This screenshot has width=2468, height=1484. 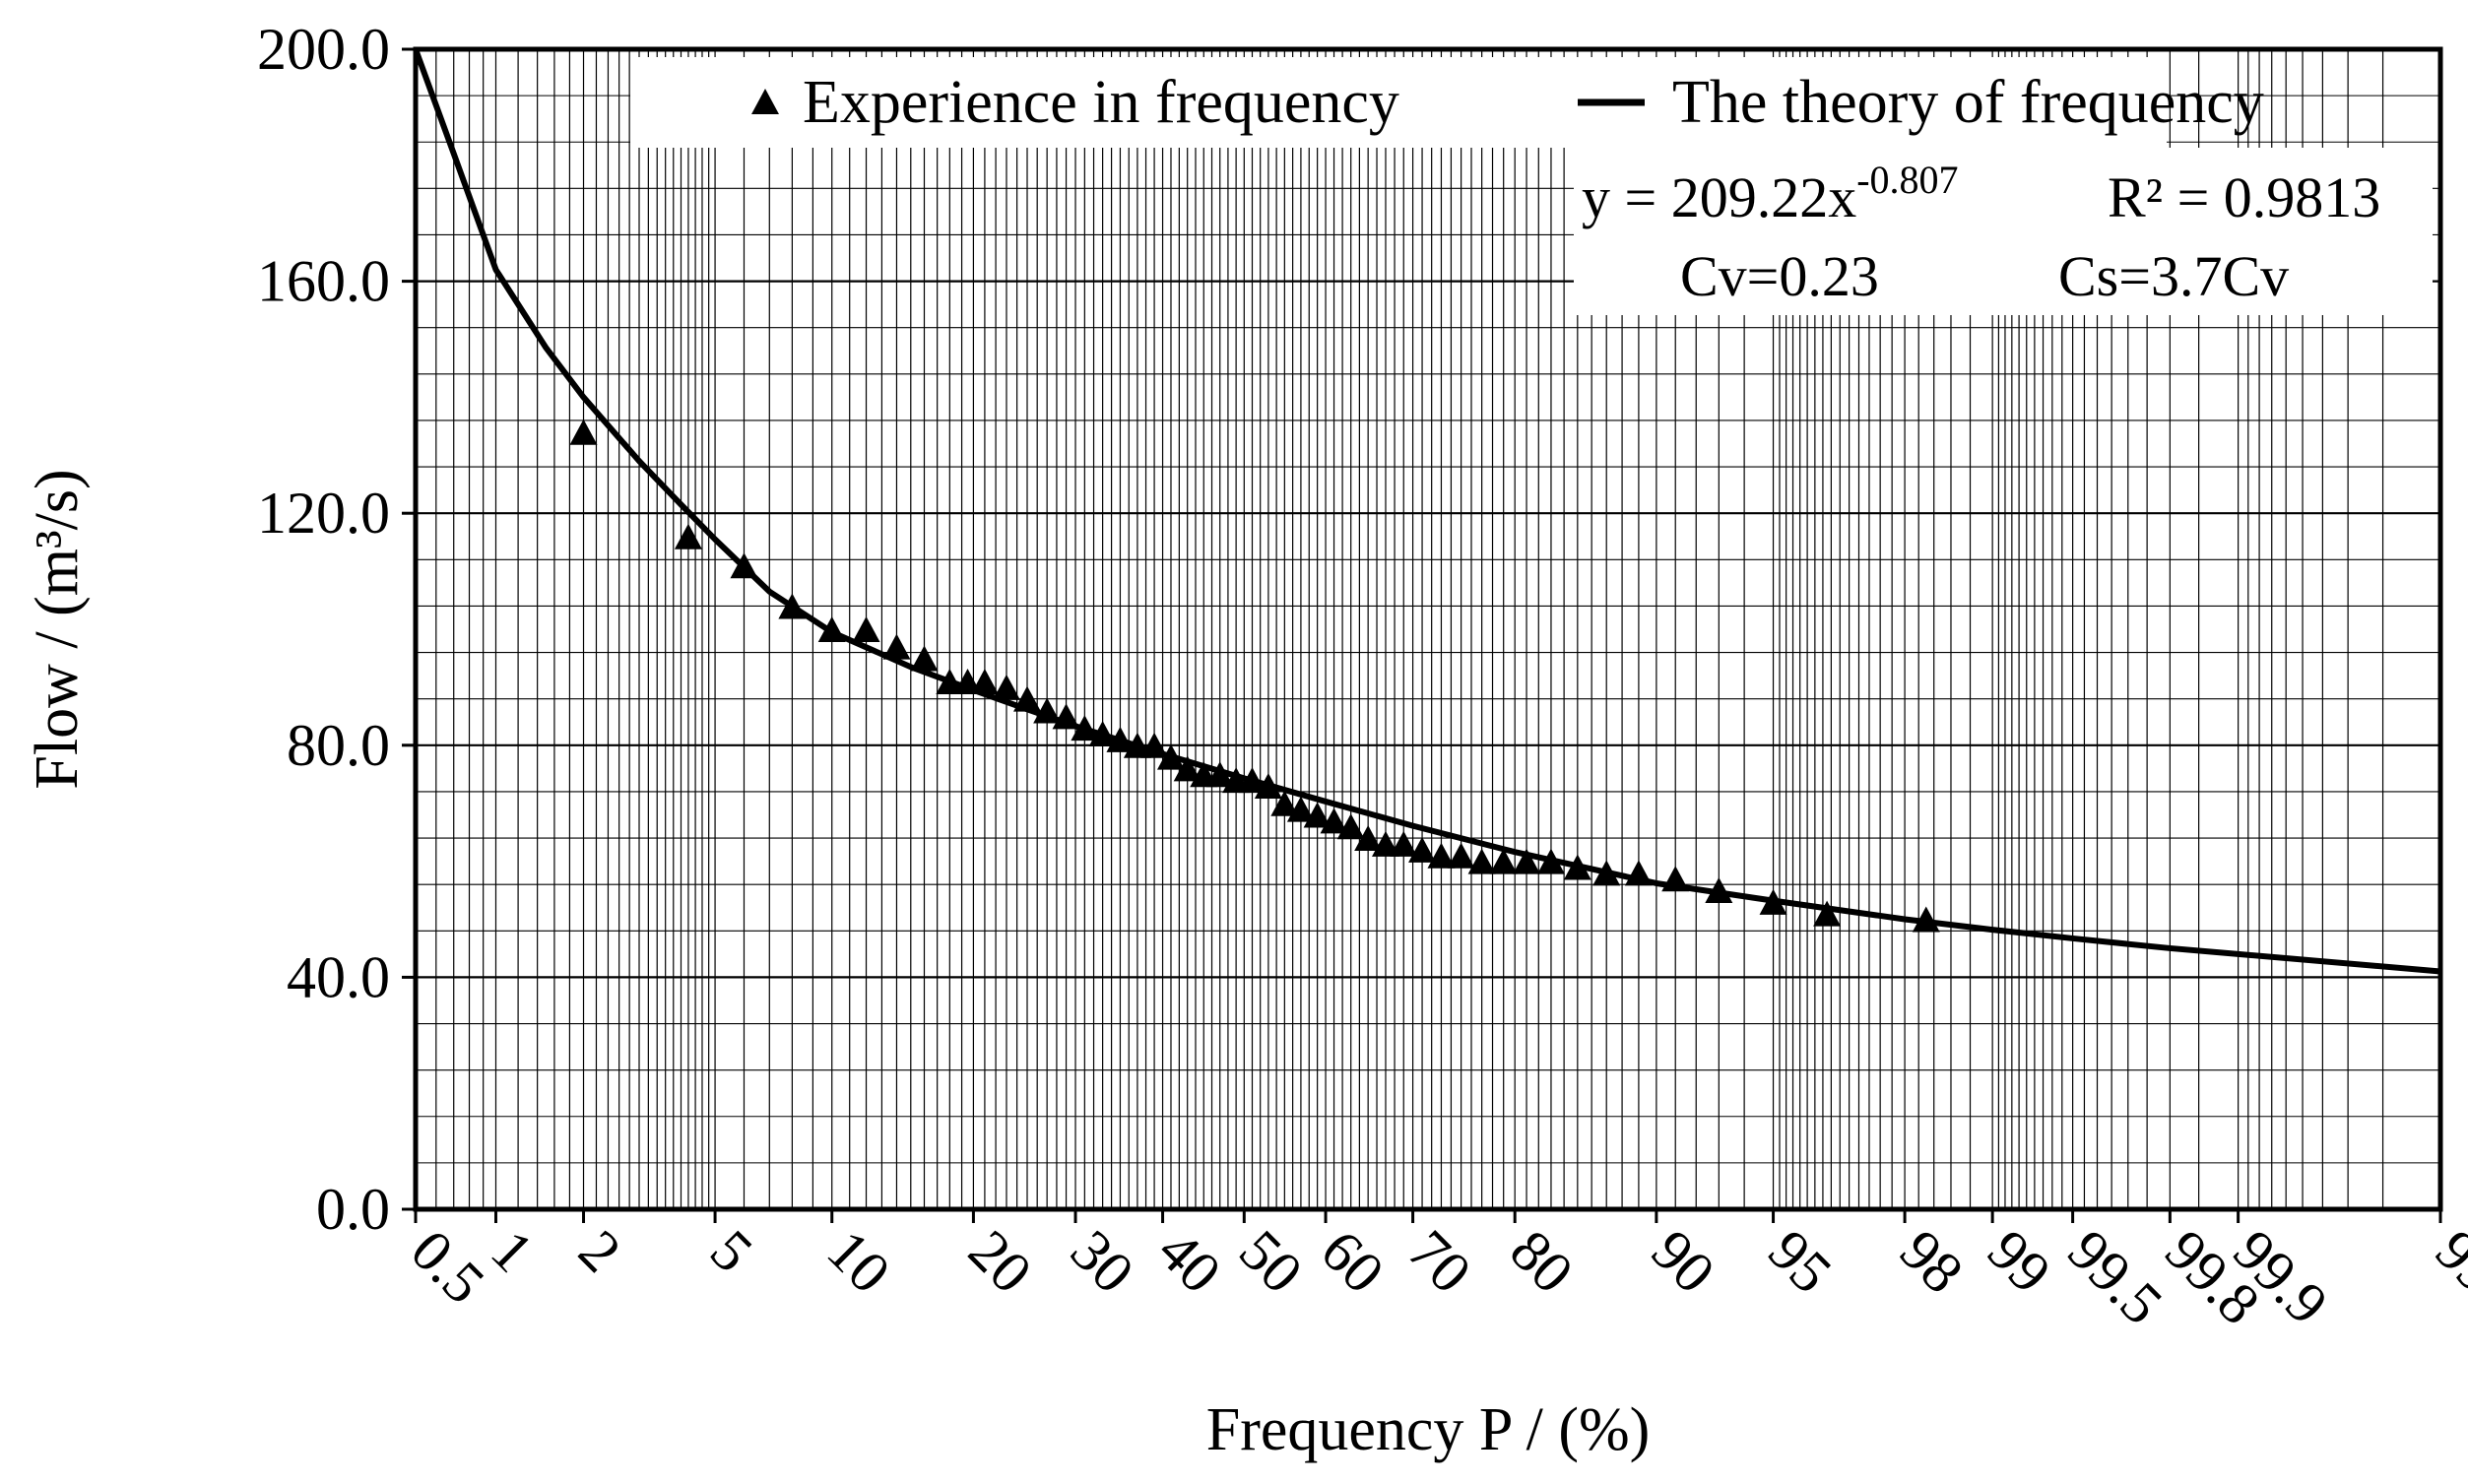 What do you see at coordinates (1719, 197) in the screenshot?
I see `equation-prefix: y = 209.22x` at bounding box center [1719, 197].